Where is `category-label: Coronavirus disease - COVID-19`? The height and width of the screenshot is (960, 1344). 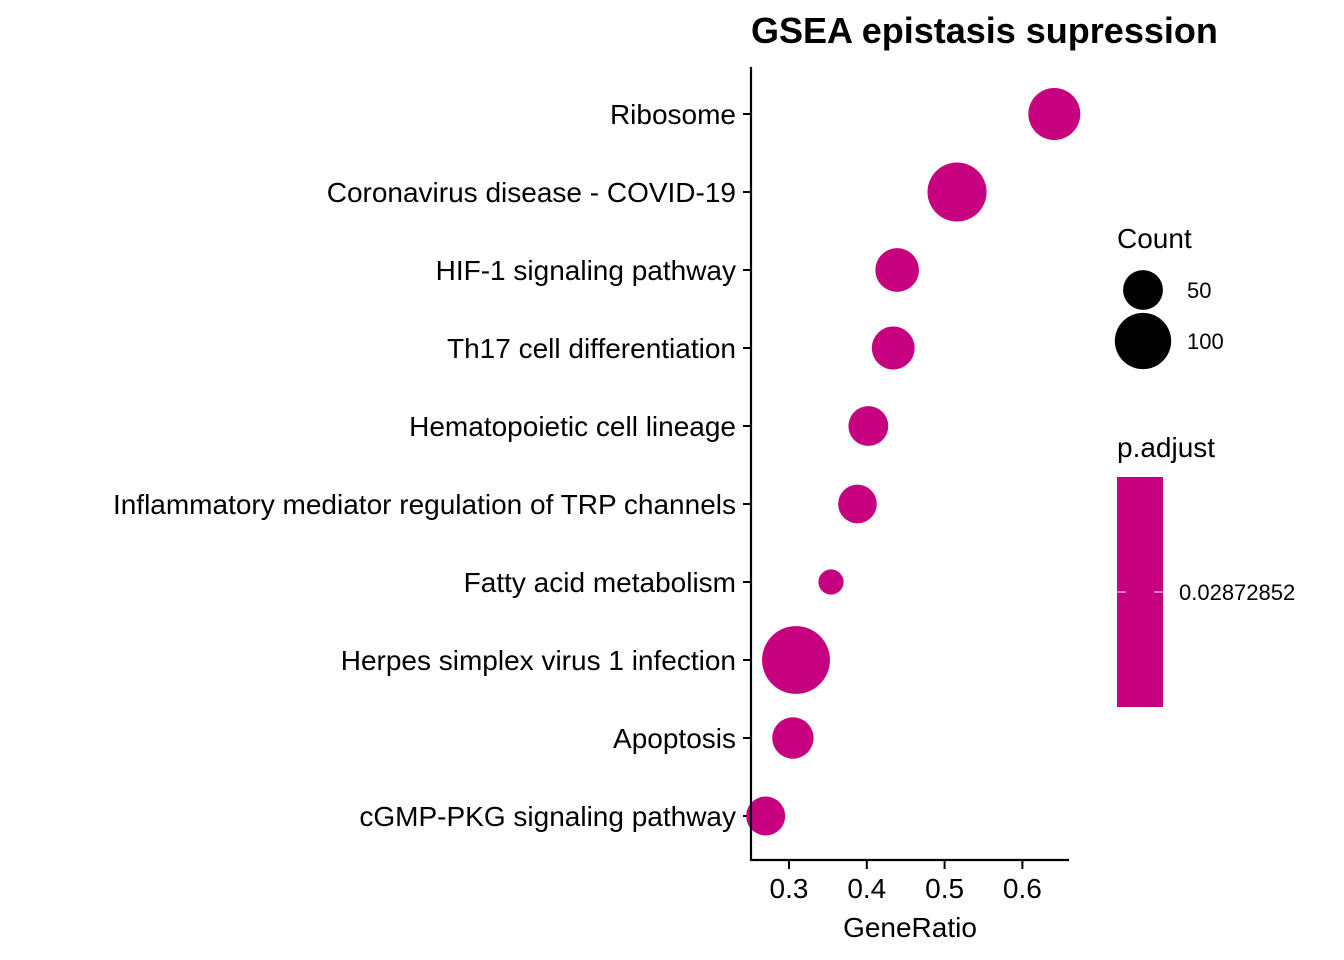 category-label: Coronavirus disease - COVID-19 is located at coordinates (531, 192).